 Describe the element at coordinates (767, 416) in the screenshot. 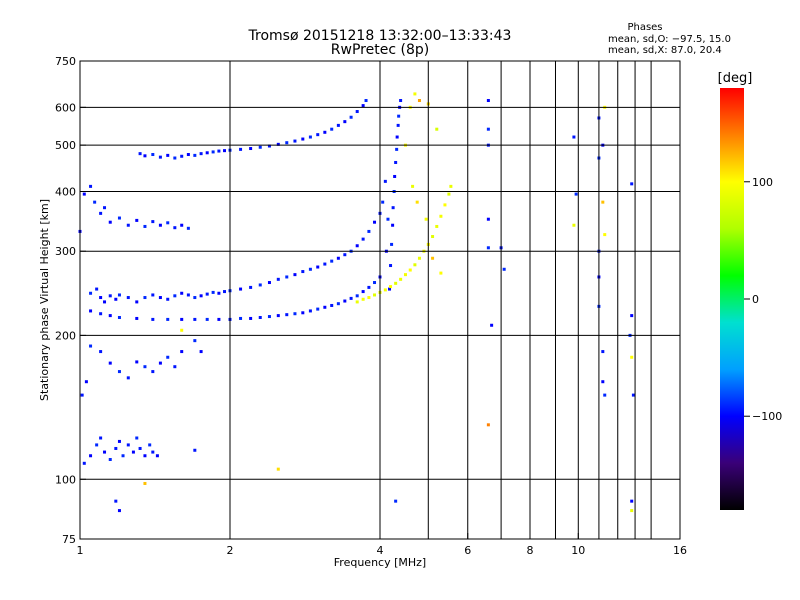

I see `colorbar-tick-label: −100` at that location.